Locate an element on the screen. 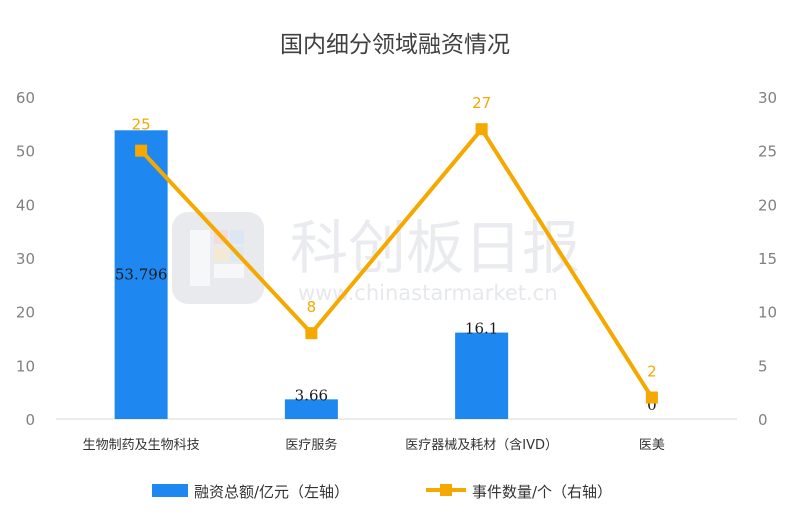  chart-title: 国内细分领域融资情况 is located at coordinates (395, 45).